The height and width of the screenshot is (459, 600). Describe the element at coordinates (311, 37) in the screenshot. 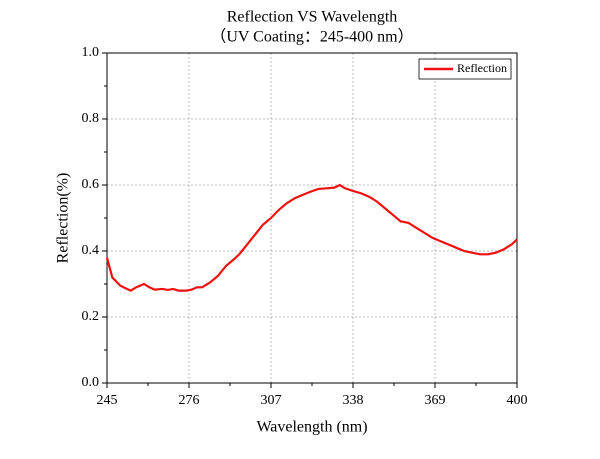

I see `chart-subtitle: （UV Coating：245-400 nm）` at that location.